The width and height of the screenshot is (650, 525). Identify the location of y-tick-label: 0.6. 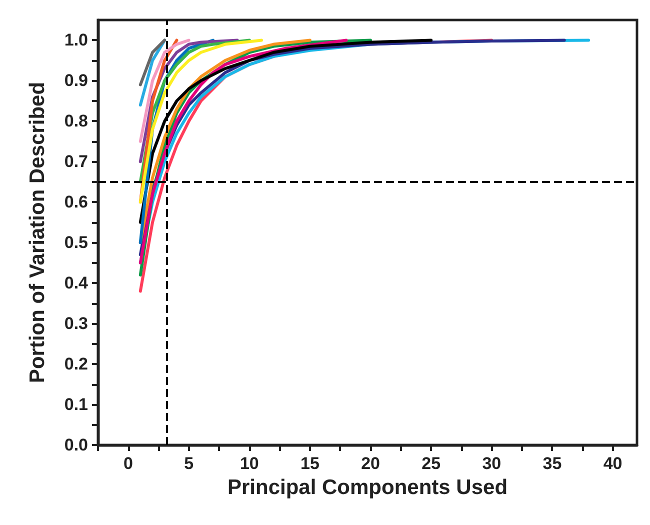
(76, 202).